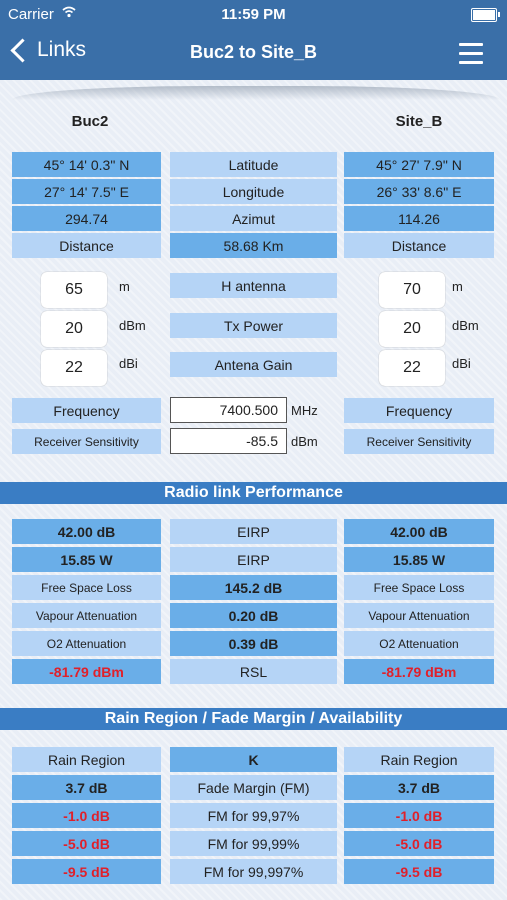 The height and width of the screenshot is (900, 507). What do you see at coordinates (419, 121) in the screenshot?
I see `site-right-name: Site_B` at bounding box center [419, 121].